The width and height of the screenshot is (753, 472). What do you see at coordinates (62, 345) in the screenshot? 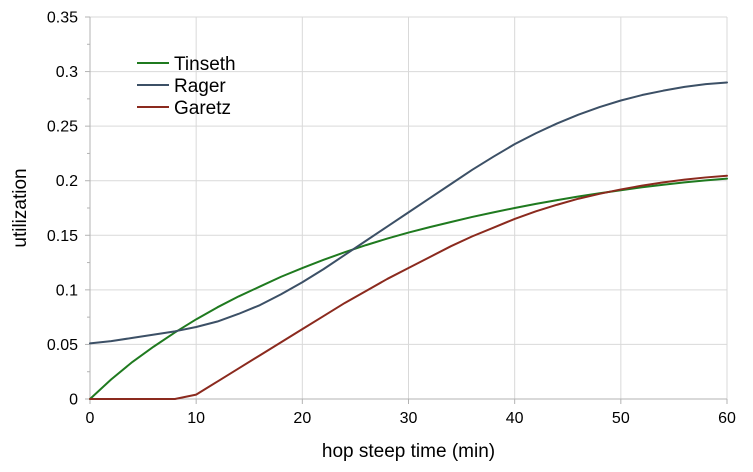
I see `y-tick-label: 0.05` at bounding box center [62, 345].